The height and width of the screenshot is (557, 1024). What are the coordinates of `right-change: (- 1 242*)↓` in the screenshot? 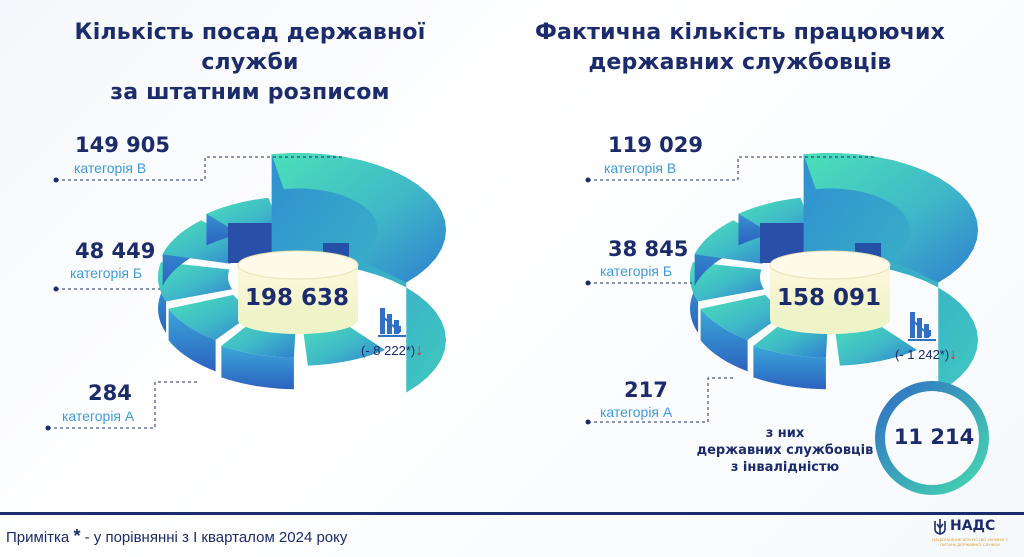 It's located at (926, 355).